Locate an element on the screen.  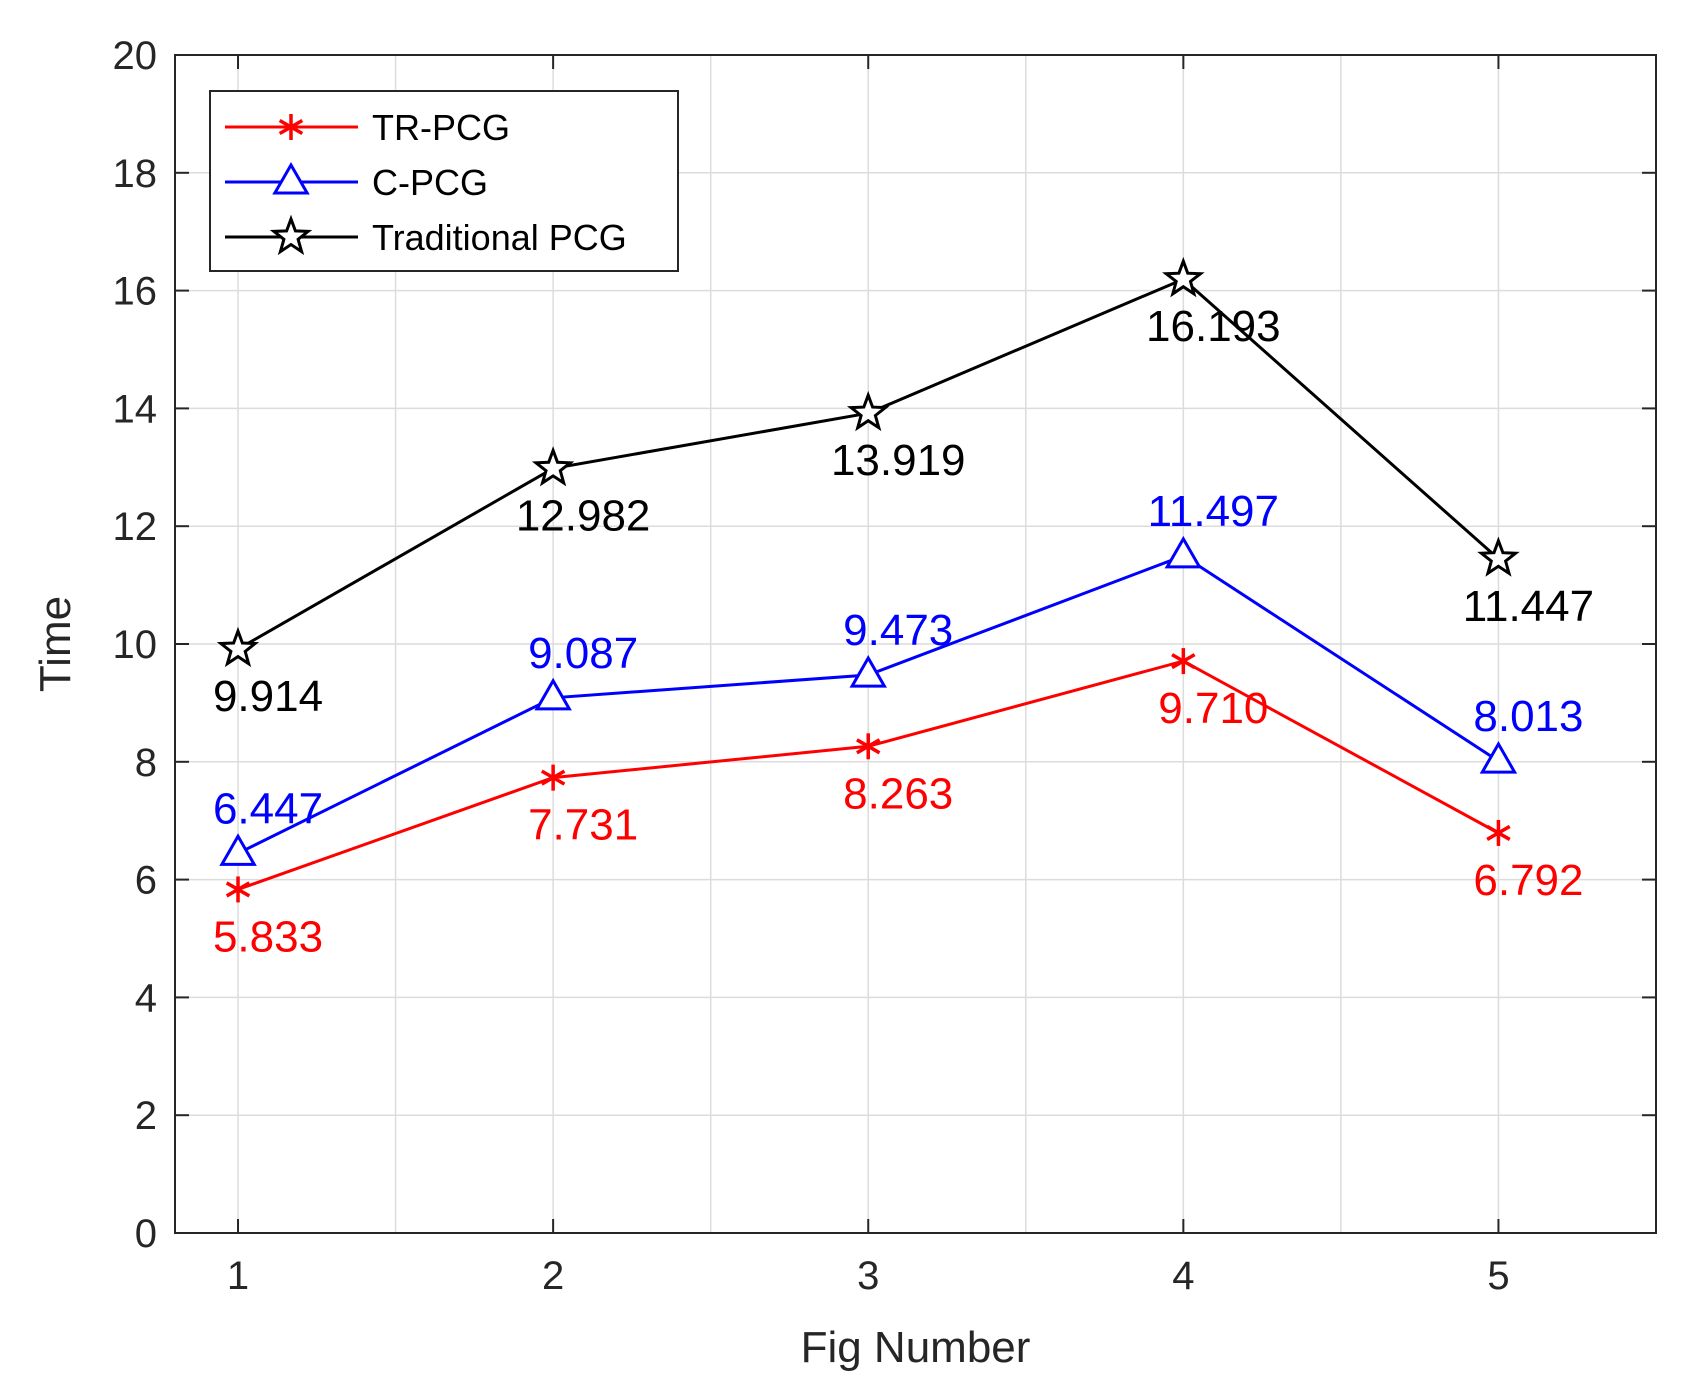
y-tick-label: 16 is located at coordinates (135, 292).